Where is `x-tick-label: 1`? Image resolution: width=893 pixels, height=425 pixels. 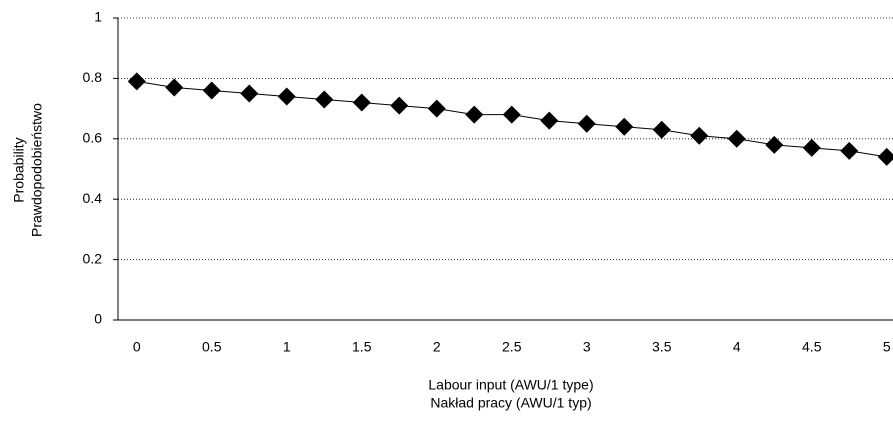 x-tick-label: 1 is located at coordinates (287, 347).